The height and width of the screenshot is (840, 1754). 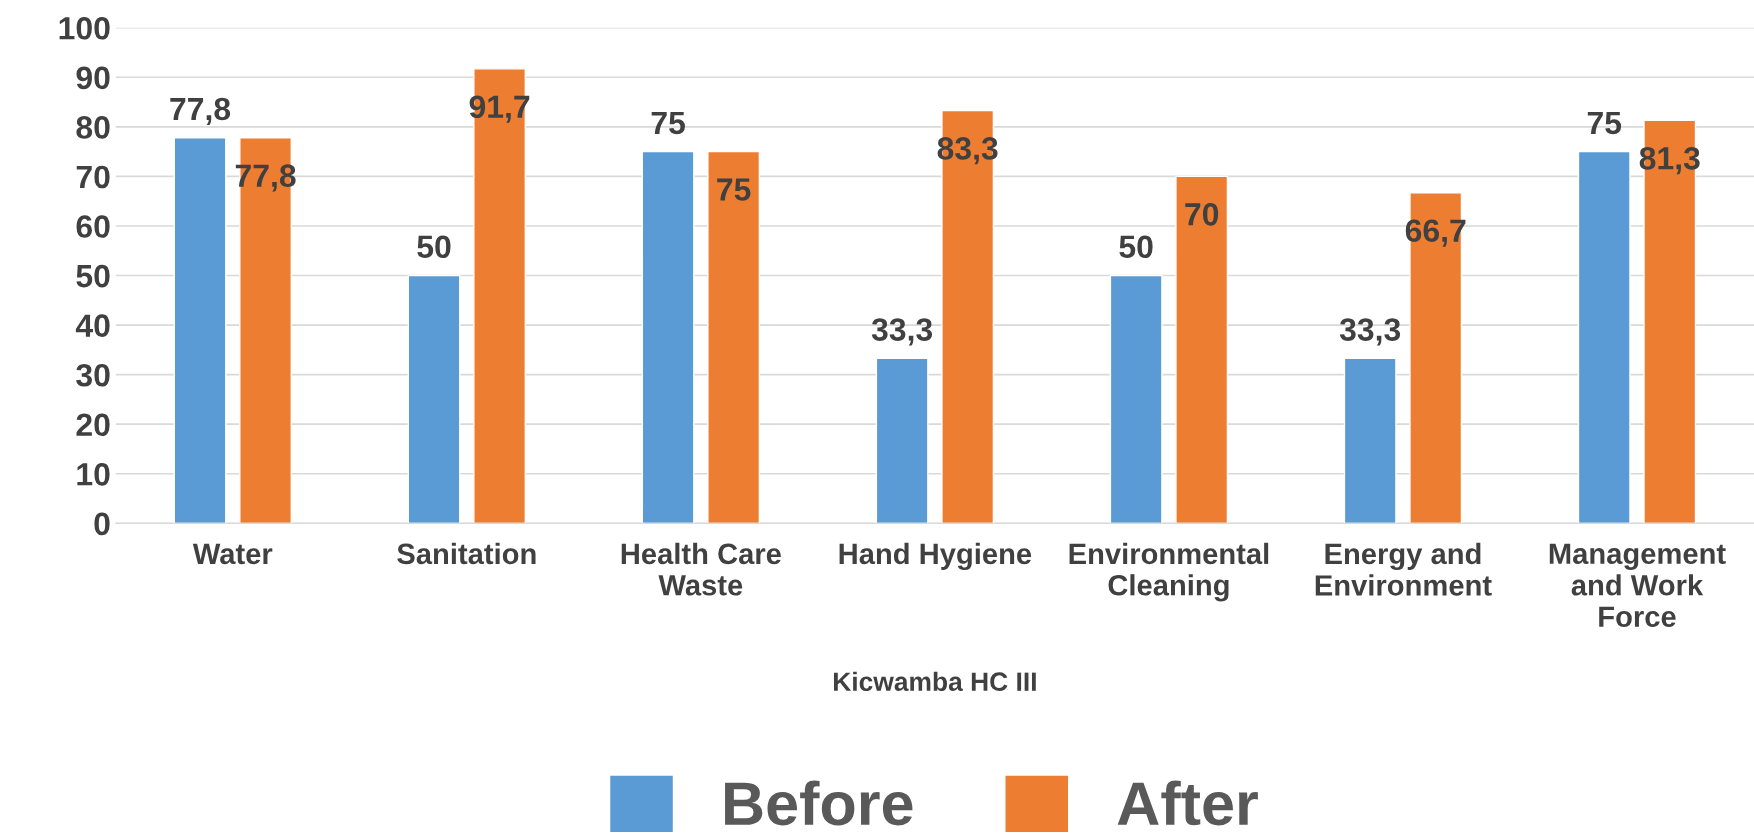 What do you see at coordinates (93, 226) in the screenshot?
I see `y-tick-label: 60` at bounding box center [93, 226].